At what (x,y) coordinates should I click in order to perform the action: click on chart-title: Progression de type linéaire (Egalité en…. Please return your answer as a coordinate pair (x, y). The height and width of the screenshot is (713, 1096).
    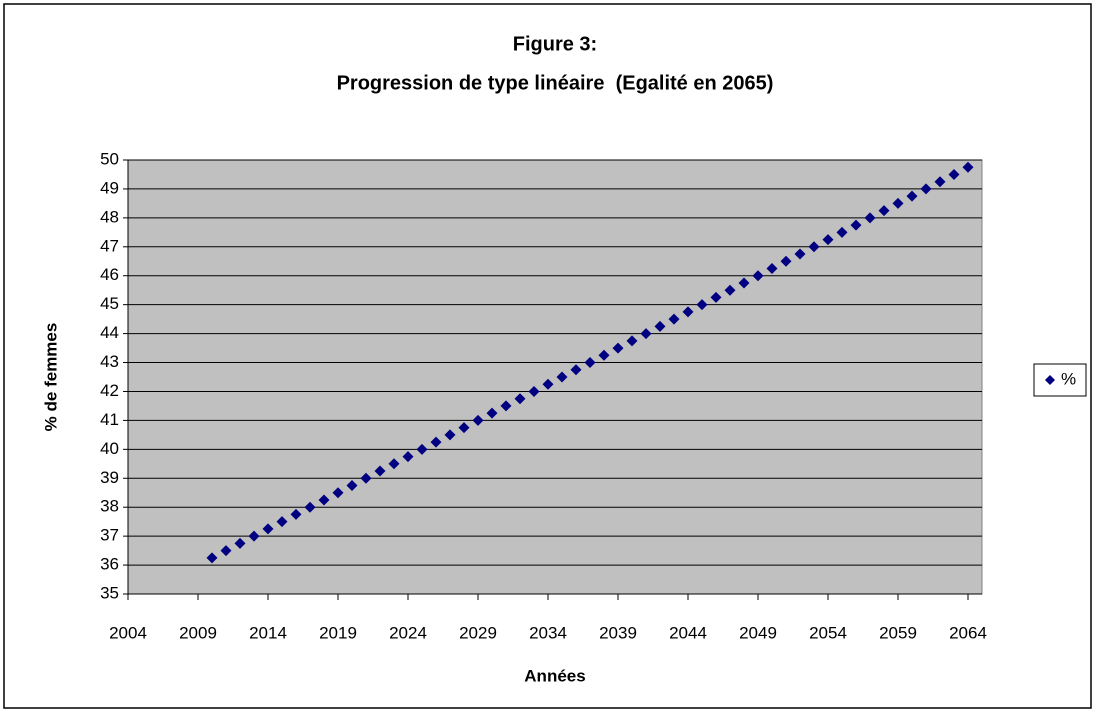
    Looking at the image, I should click on (555, 83).